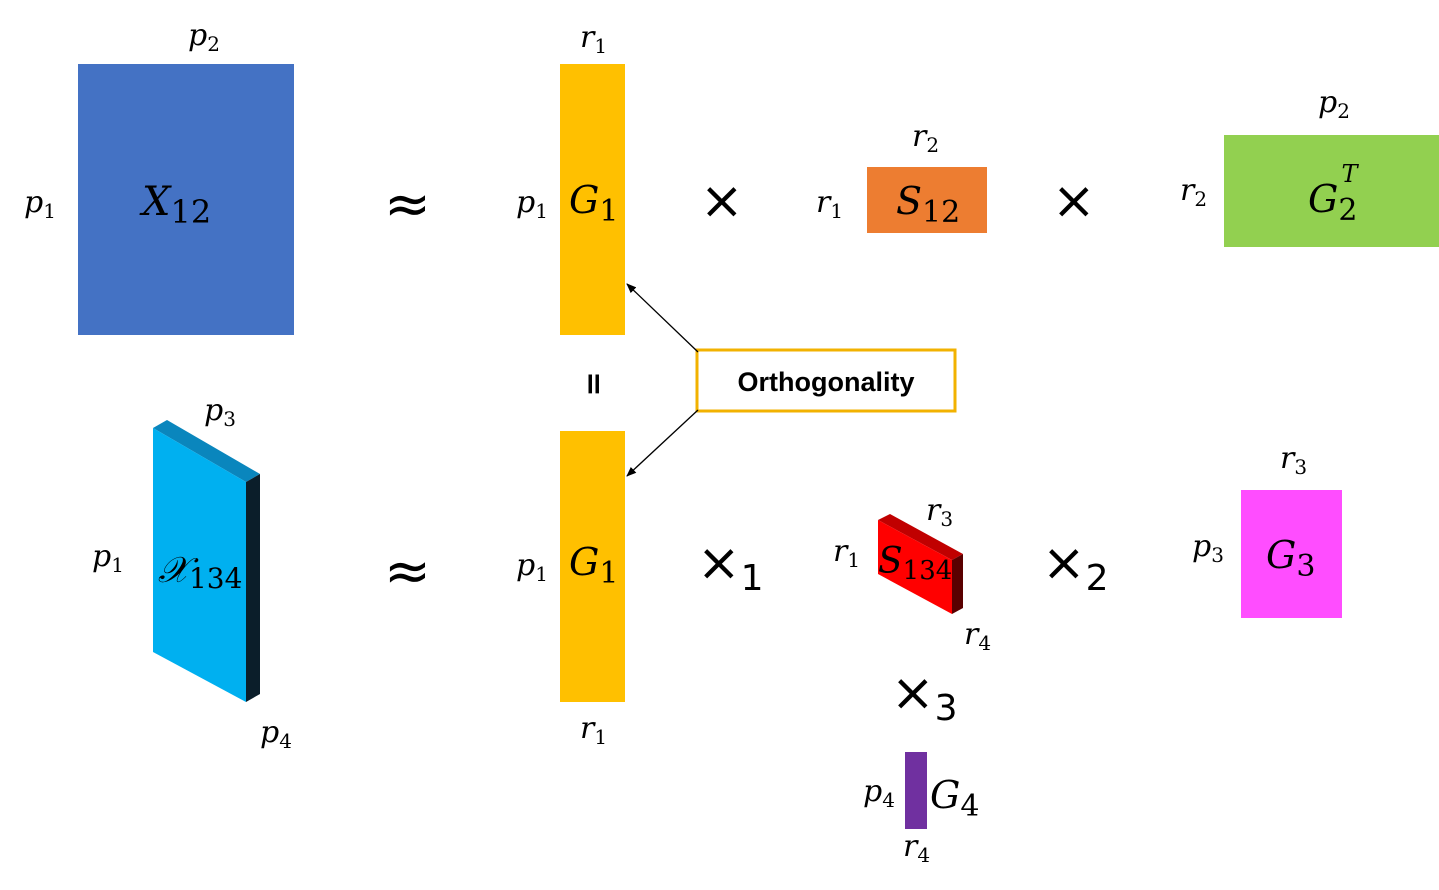 Image resolution: width=1439 pixels, height=890 pixels. Describe the element at coordinates (977, 636) in the screenshot. I see `s134-bottom-dim: r4` at that location.